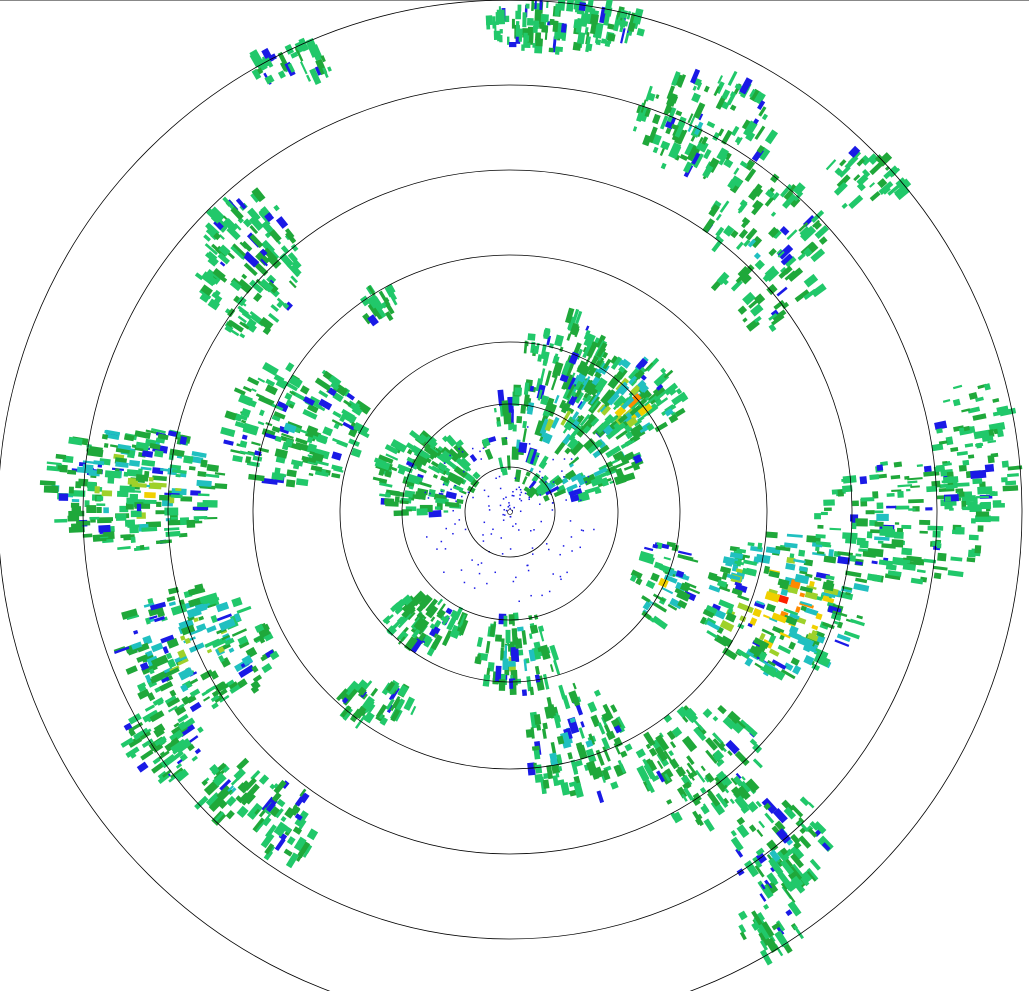 Image resolution: width=1029 pixels, height=991 pixels. Describe the element at coordinates (514, 0) in the screenshot. I see `top-border` at that location.